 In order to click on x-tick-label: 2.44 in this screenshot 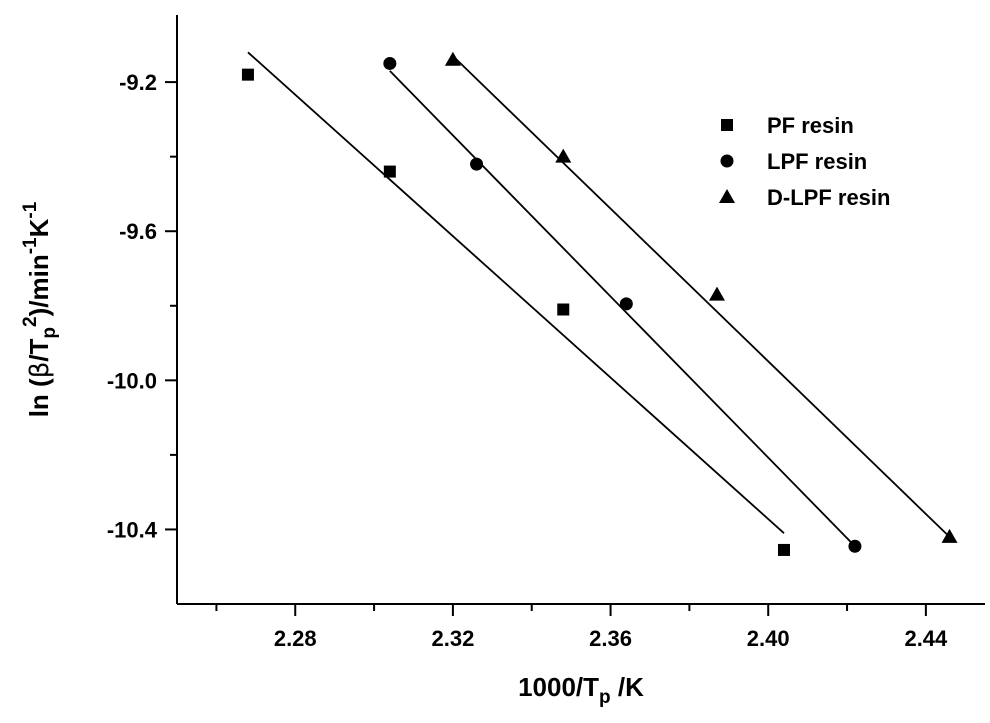, I will do `click(926, 638)`.